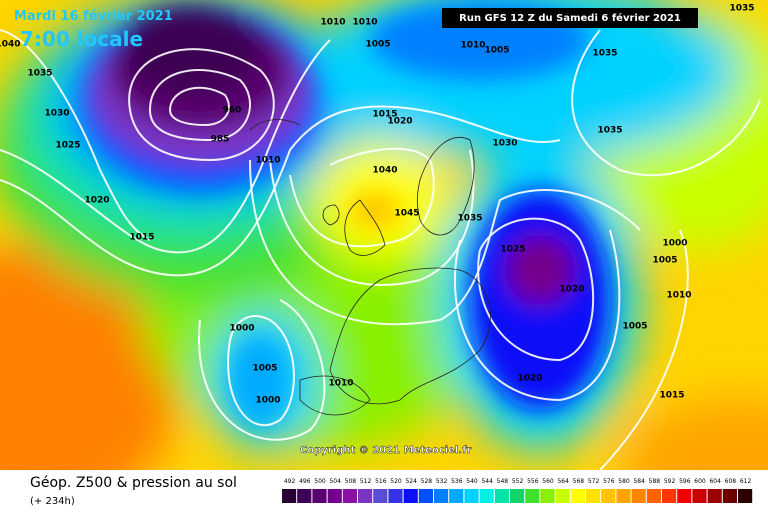 The height and width of the screenshot is (512, 768). I want to click on legend-tick-label: 608, so click(731, 481).